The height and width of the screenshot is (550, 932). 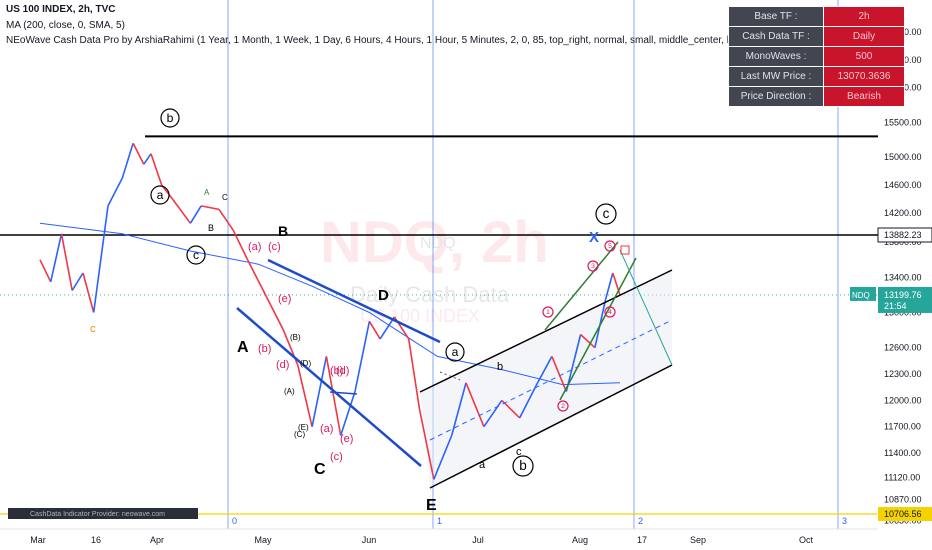 I want to click on y-tick-label: 14600.00, so click(x=903, y=185).